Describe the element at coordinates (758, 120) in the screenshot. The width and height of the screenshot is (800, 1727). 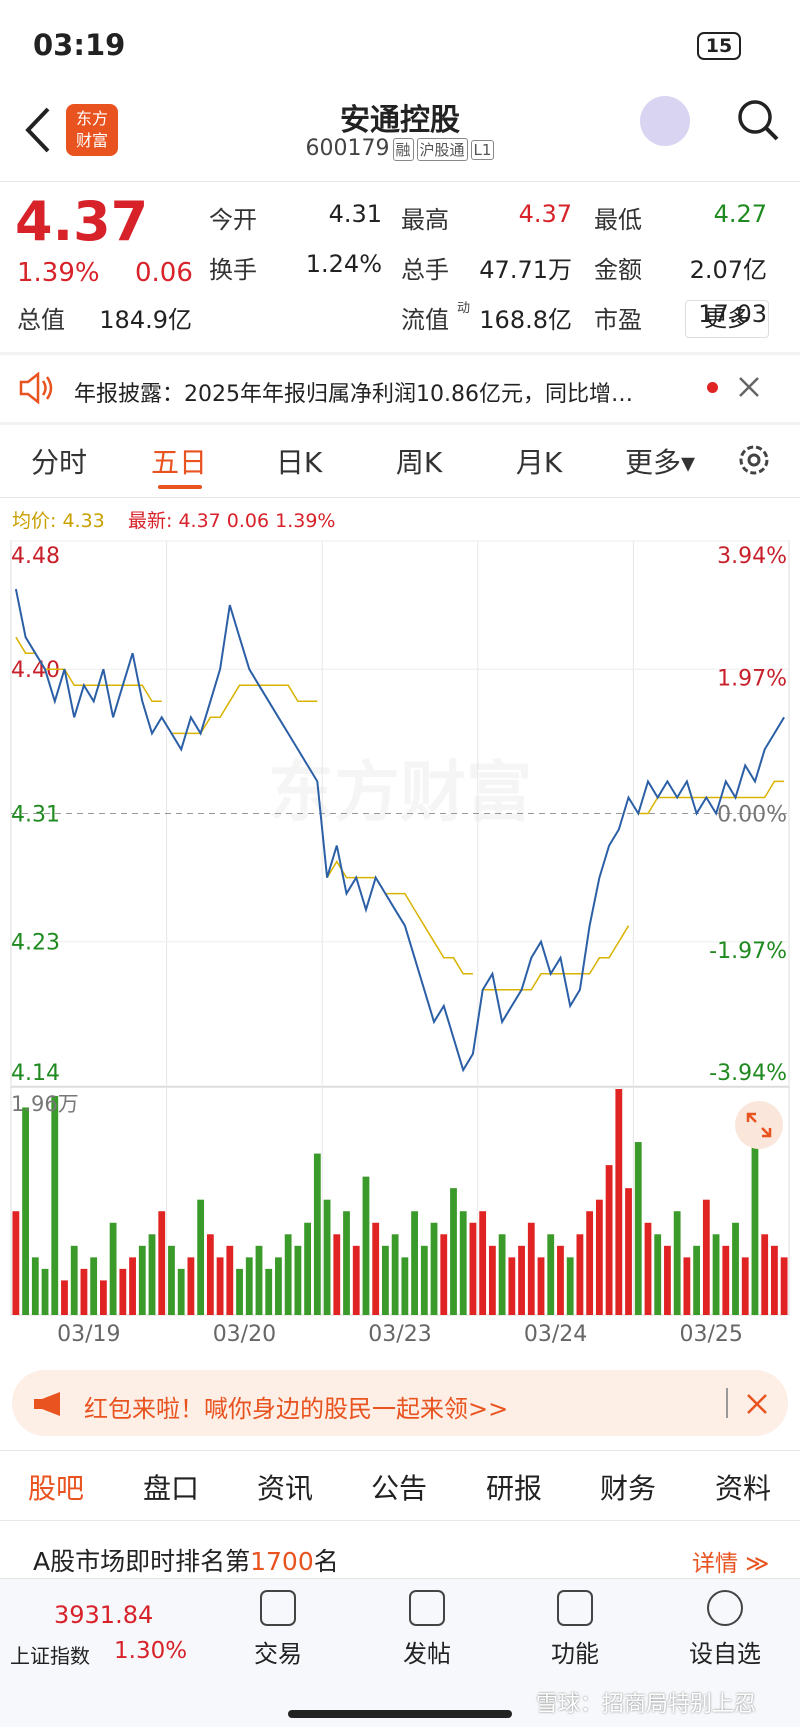
I see `search-button` at that location.